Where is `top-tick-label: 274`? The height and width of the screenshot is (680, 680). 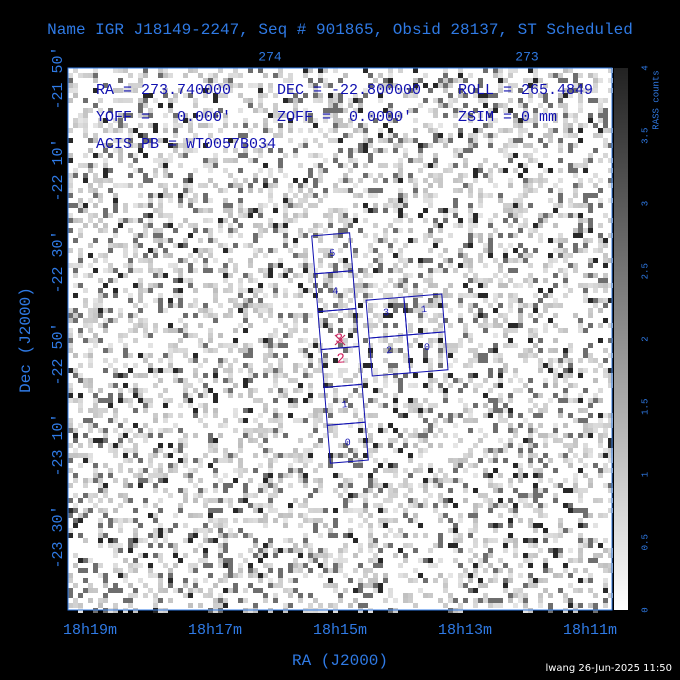
top-tick-label: 274 is located at coordinates (270, 56).